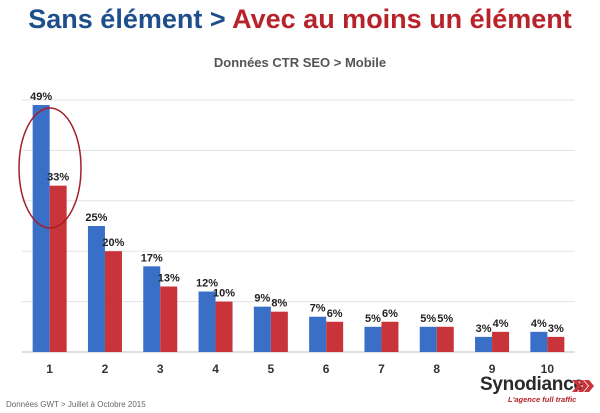 The image size is (600, 413). What do you see at coordinates (300, 62) in the screenshot?
I see `chart-subtitle: Données CTR SEO > Mobile` at bounding box center [300, 62].